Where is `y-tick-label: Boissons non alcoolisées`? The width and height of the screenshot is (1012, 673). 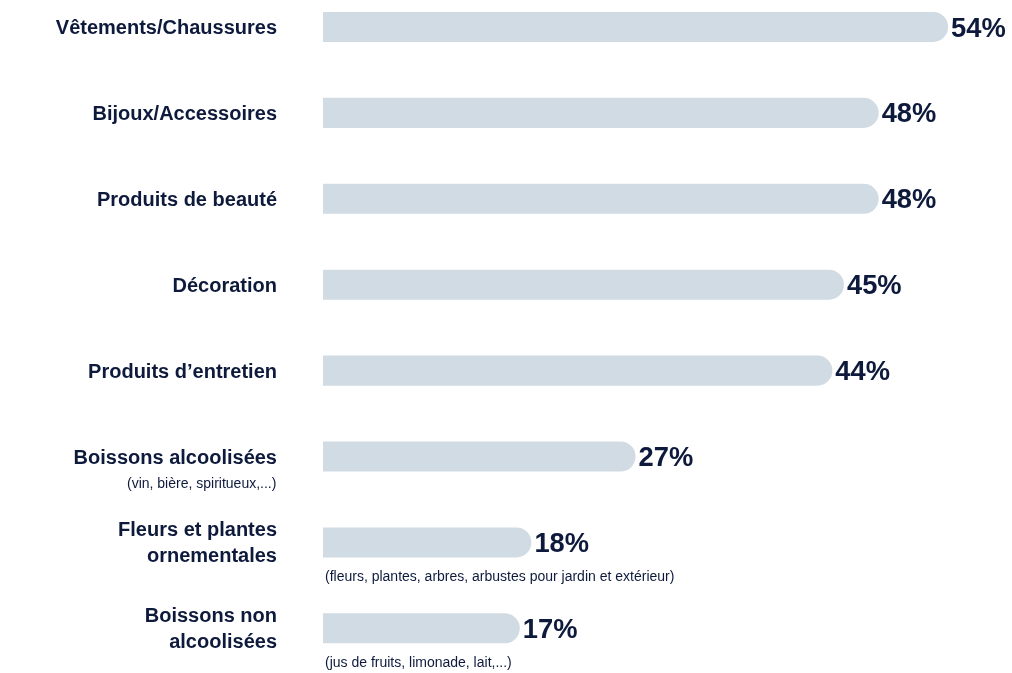 y-tick-label: Boissons non alcoolisées is located at coordinates (210, 628).